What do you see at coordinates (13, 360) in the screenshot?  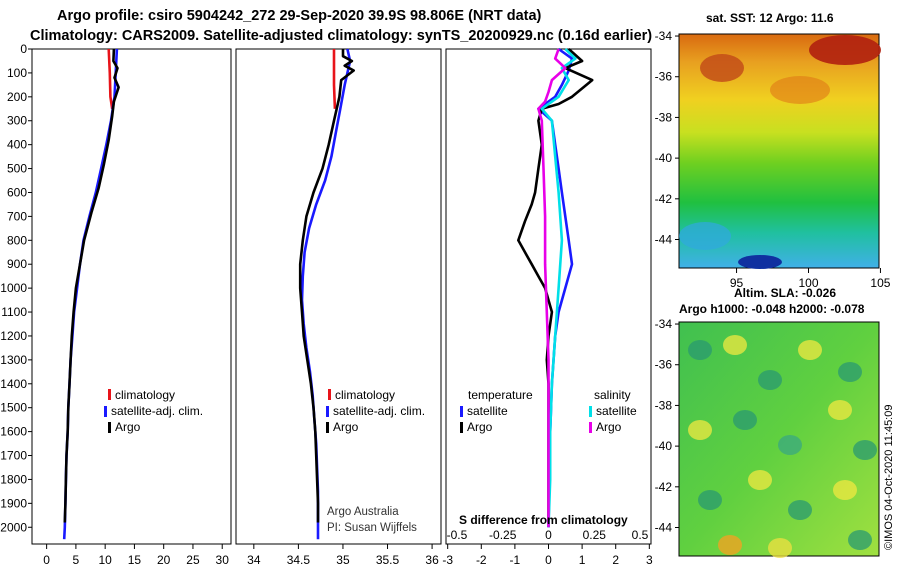 I see `depth-tick-label: 1300` at bounding box center [13, 360].